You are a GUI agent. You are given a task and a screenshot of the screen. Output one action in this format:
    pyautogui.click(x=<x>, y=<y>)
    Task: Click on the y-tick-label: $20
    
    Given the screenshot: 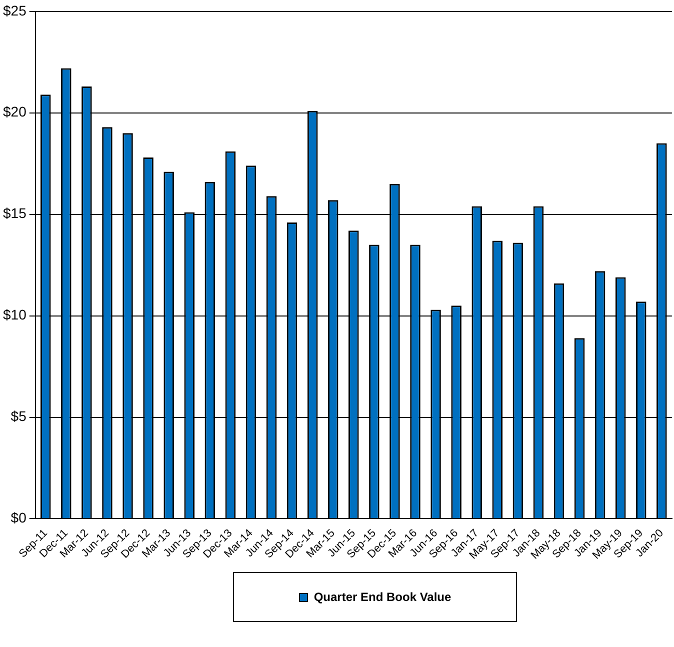 What is the action you would take?
    pyautogui.click(x=15, y=112)
    